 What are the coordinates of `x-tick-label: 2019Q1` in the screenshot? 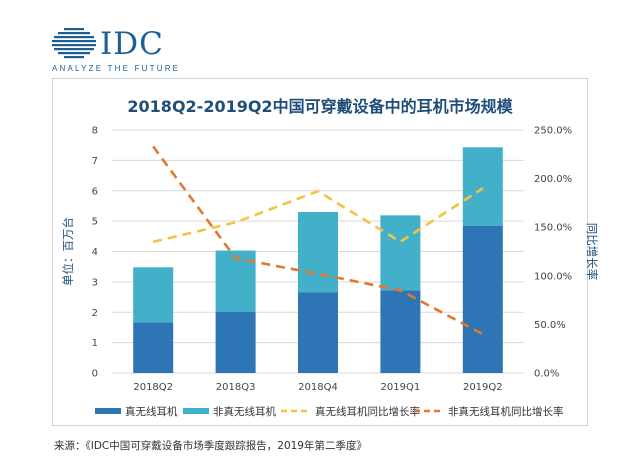 It's located at (401, 387).